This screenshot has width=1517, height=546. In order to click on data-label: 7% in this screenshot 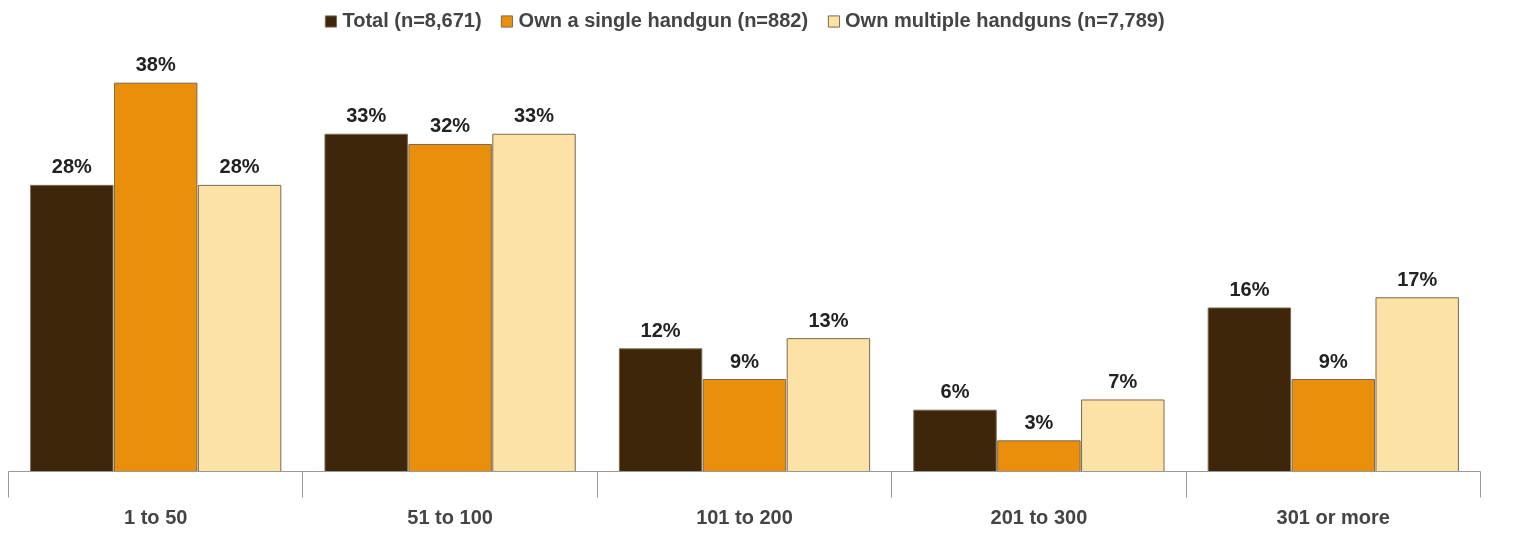, I will do `click(1123, 380)`.